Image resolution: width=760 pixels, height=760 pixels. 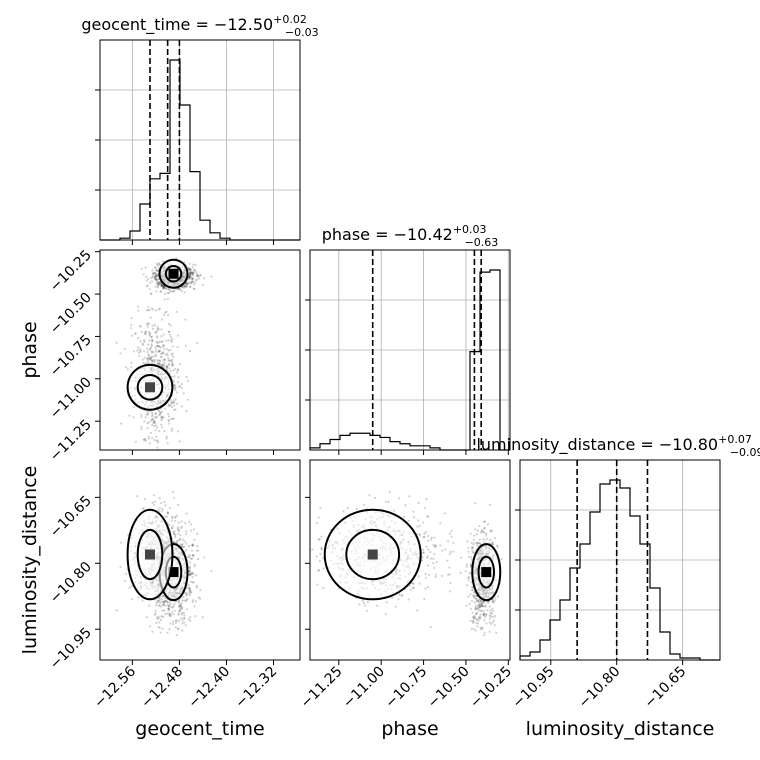 I want to click on y-tick-label: −10.25, so click(x=71, y=271).